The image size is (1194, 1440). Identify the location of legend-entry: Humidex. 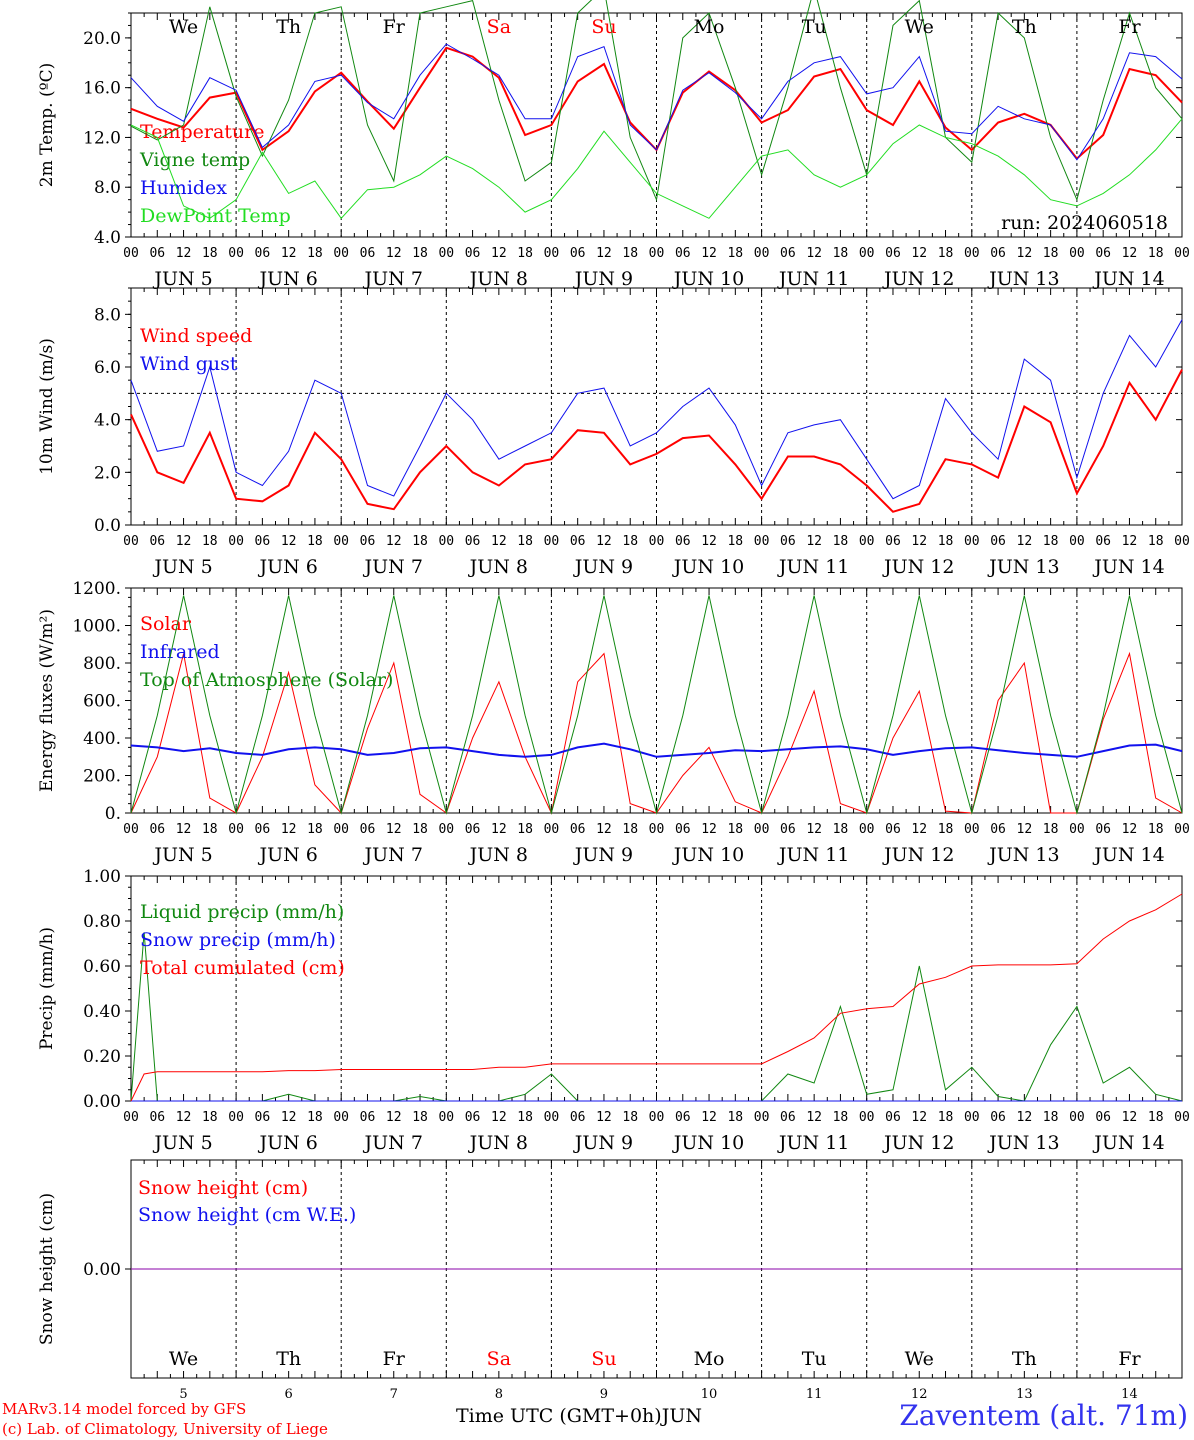
(183, 188).